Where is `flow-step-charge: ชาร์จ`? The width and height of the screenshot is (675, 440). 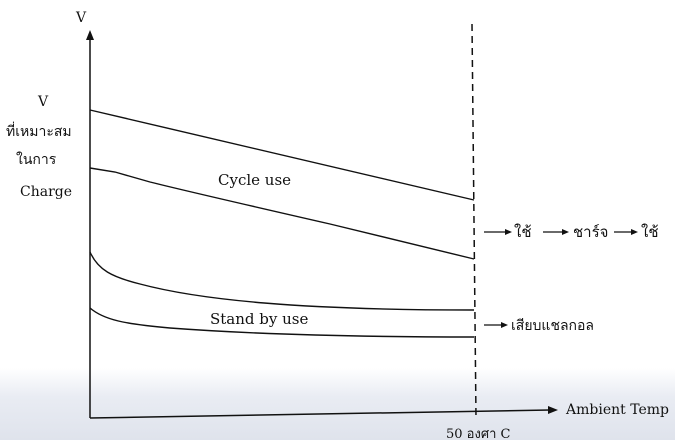 flow-step-charge: ชาร์จ is located at coordinates (590, 232).